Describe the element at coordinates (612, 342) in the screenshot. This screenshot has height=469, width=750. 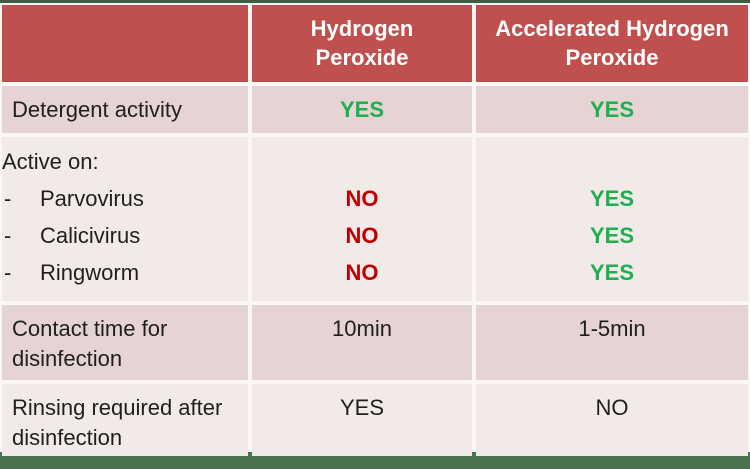
I see `contact-ahp-value: 1-5min` at that location.